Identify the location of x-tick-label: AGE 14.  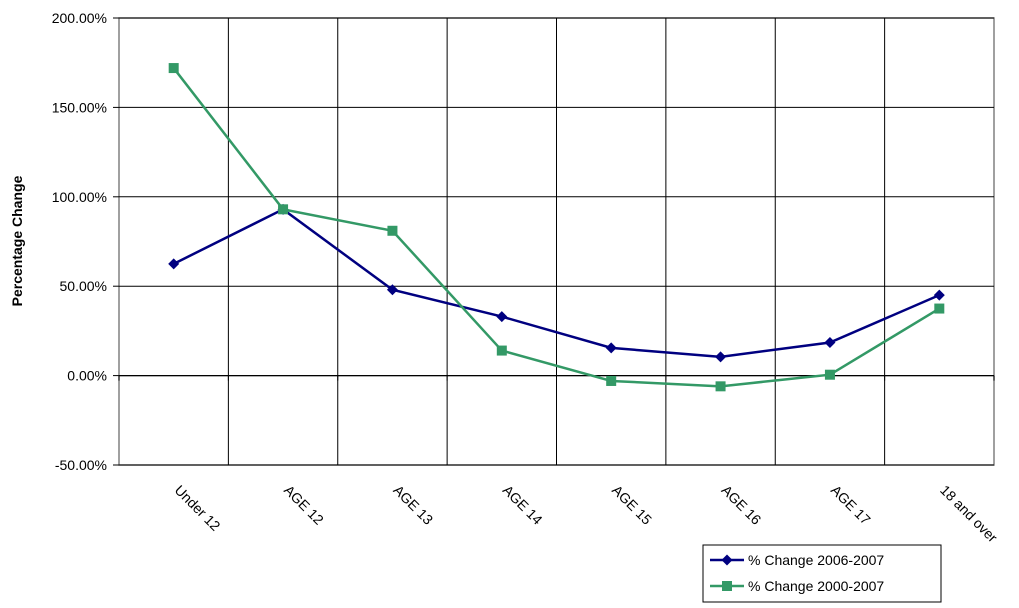
(523, 505).